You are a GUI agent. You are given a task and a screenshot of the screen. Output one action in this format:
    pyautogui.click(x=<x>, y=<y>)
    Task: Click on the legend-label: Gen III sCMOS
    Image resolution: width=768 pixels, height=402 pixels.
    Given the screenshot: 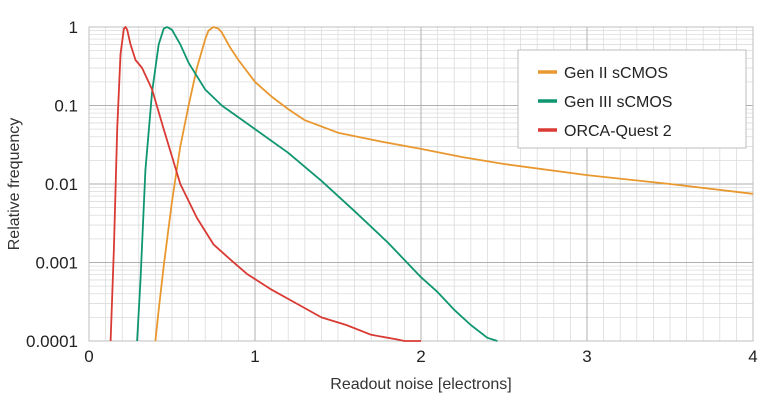 What is the action you would take?
    pyautogui.click(x=618, y=102)
    